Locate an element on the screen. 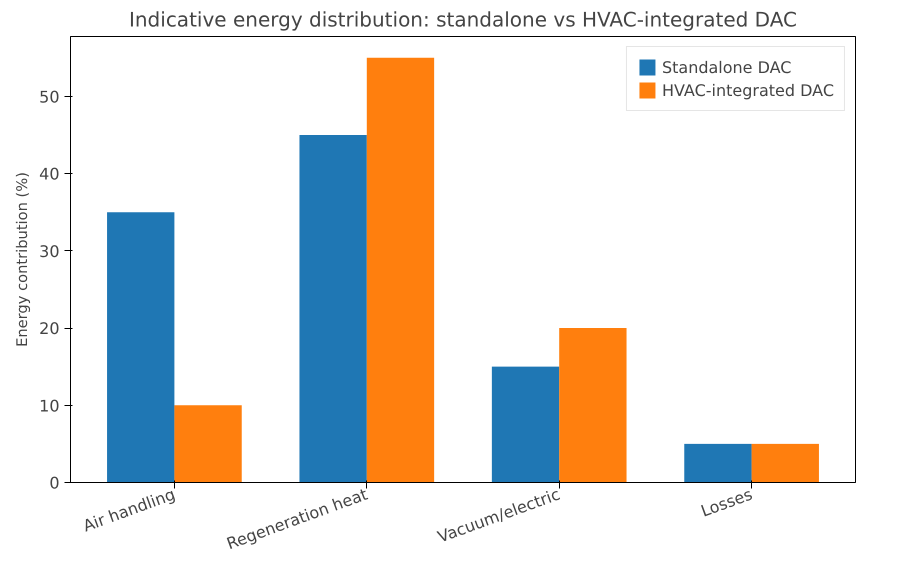  y-axis-title: Energy contribution (%) is located at coordinates (23, 259).